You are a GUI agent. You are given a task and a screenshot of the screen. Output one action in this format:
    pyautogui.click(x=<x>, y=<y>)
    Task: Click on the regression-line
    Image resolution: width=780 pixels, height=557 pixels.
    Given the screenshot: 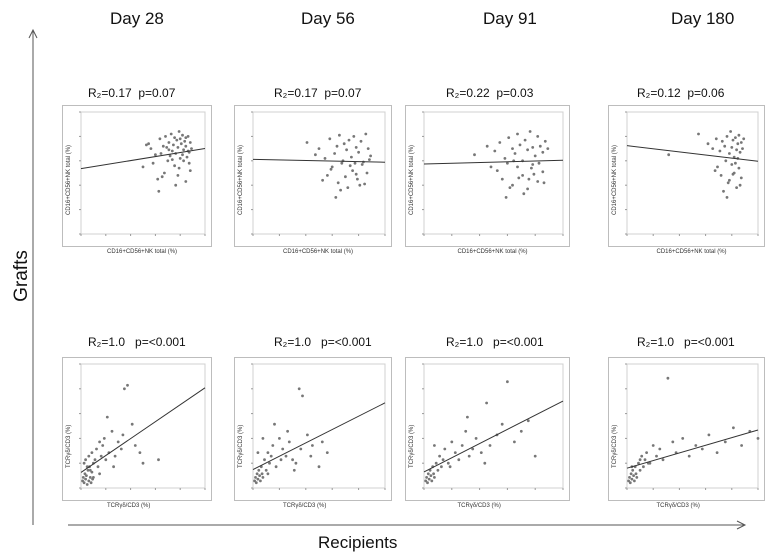 What is the action you would take?
    pyautogui.click(x=143, y=430)
    